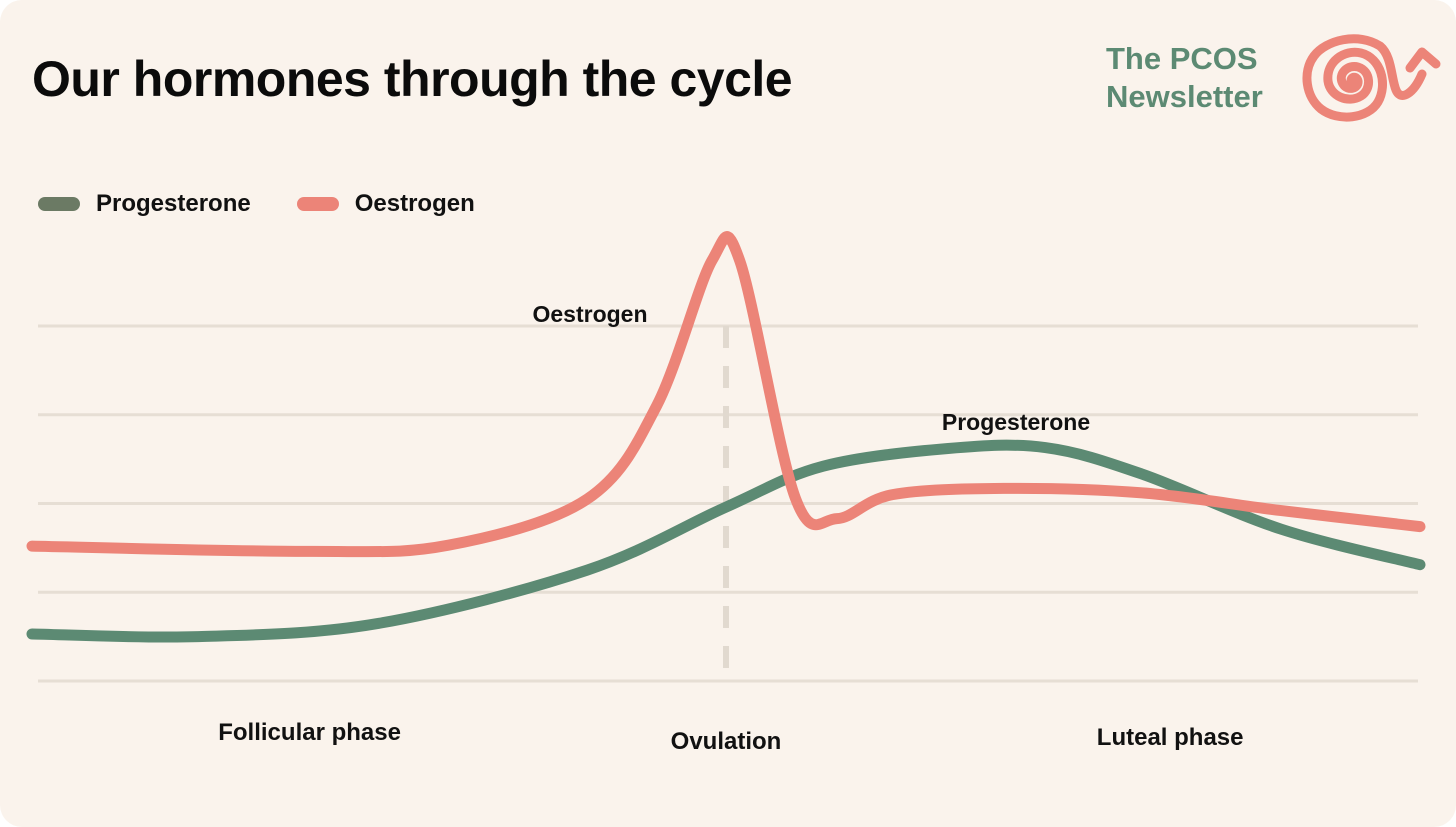  Describe the element at coordinates (1196, 78) in the screenshot. I see `brand-name: The PCOS Newsletter` at that location.